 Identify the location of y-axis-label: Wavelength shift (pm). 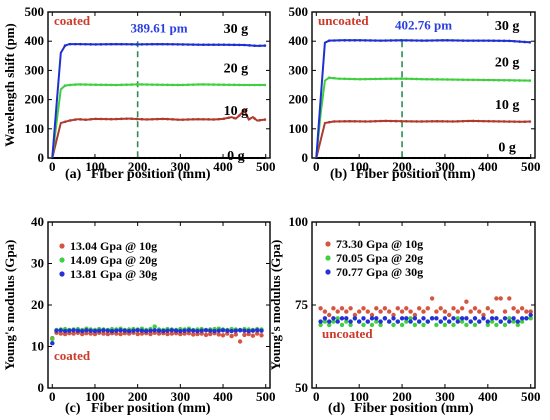
(9, 85).